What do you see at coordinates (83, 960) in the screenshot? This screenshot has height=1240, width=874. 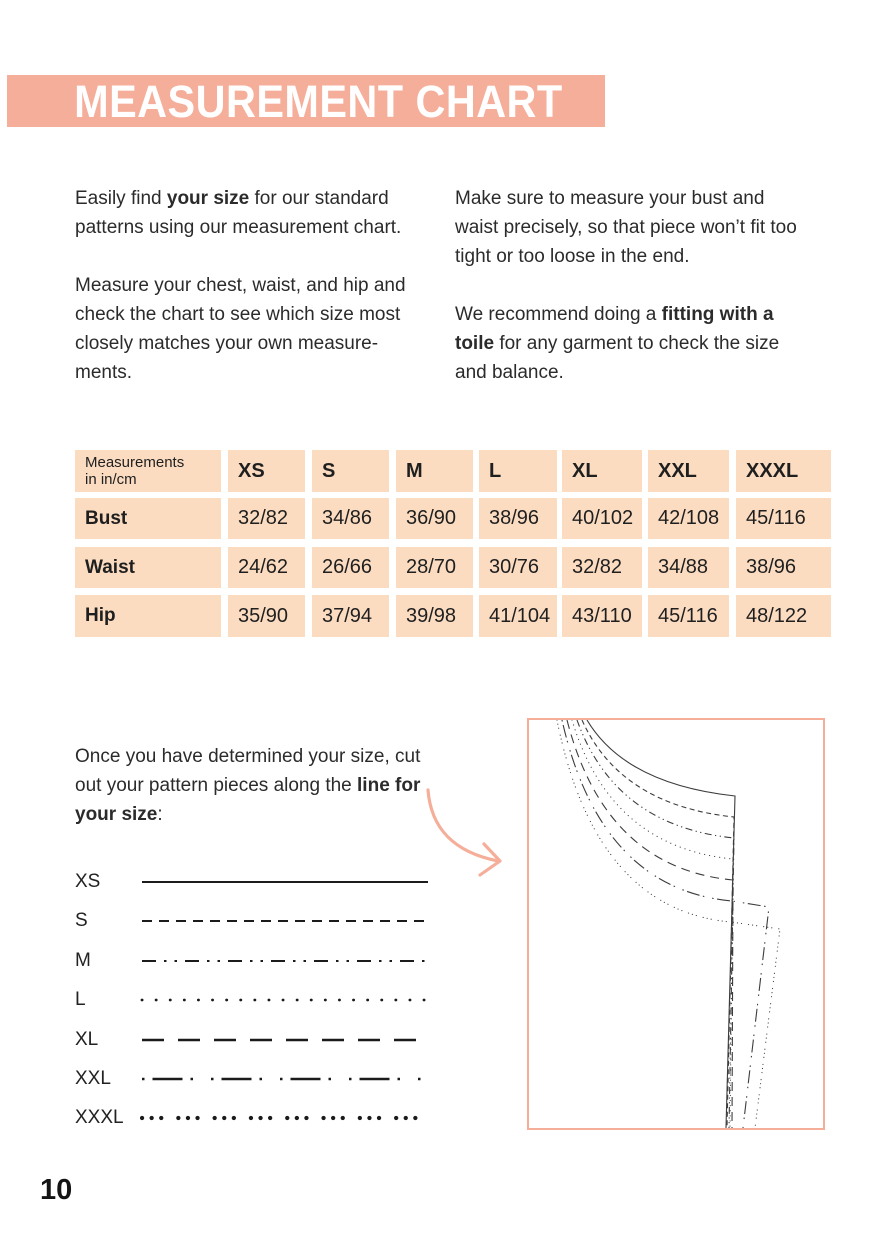 I see `legend-label: M` at bounding box center [83, 960].